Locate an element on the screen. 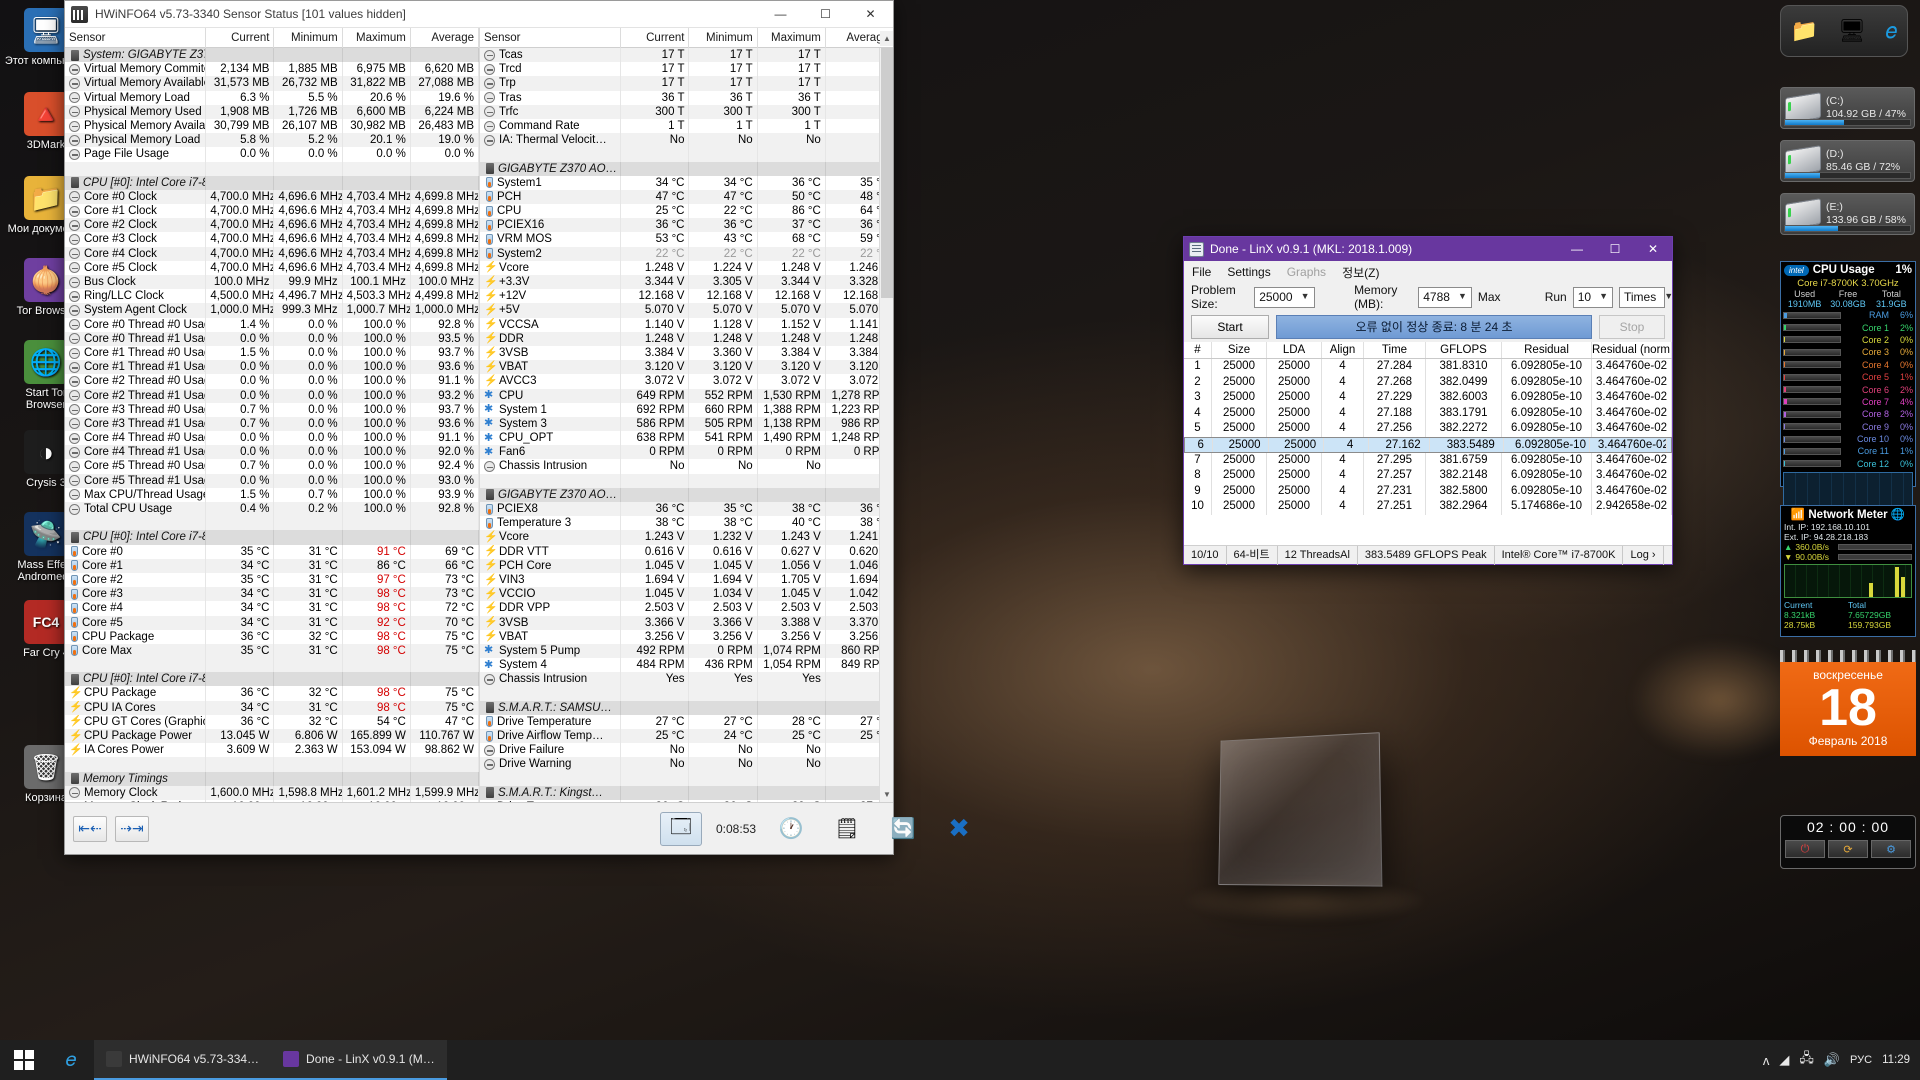  sensor-row: ✱ System 4 484 RPM 436 RPM 1,054 RPM 849 RPM is located at coordinates (686, 665).